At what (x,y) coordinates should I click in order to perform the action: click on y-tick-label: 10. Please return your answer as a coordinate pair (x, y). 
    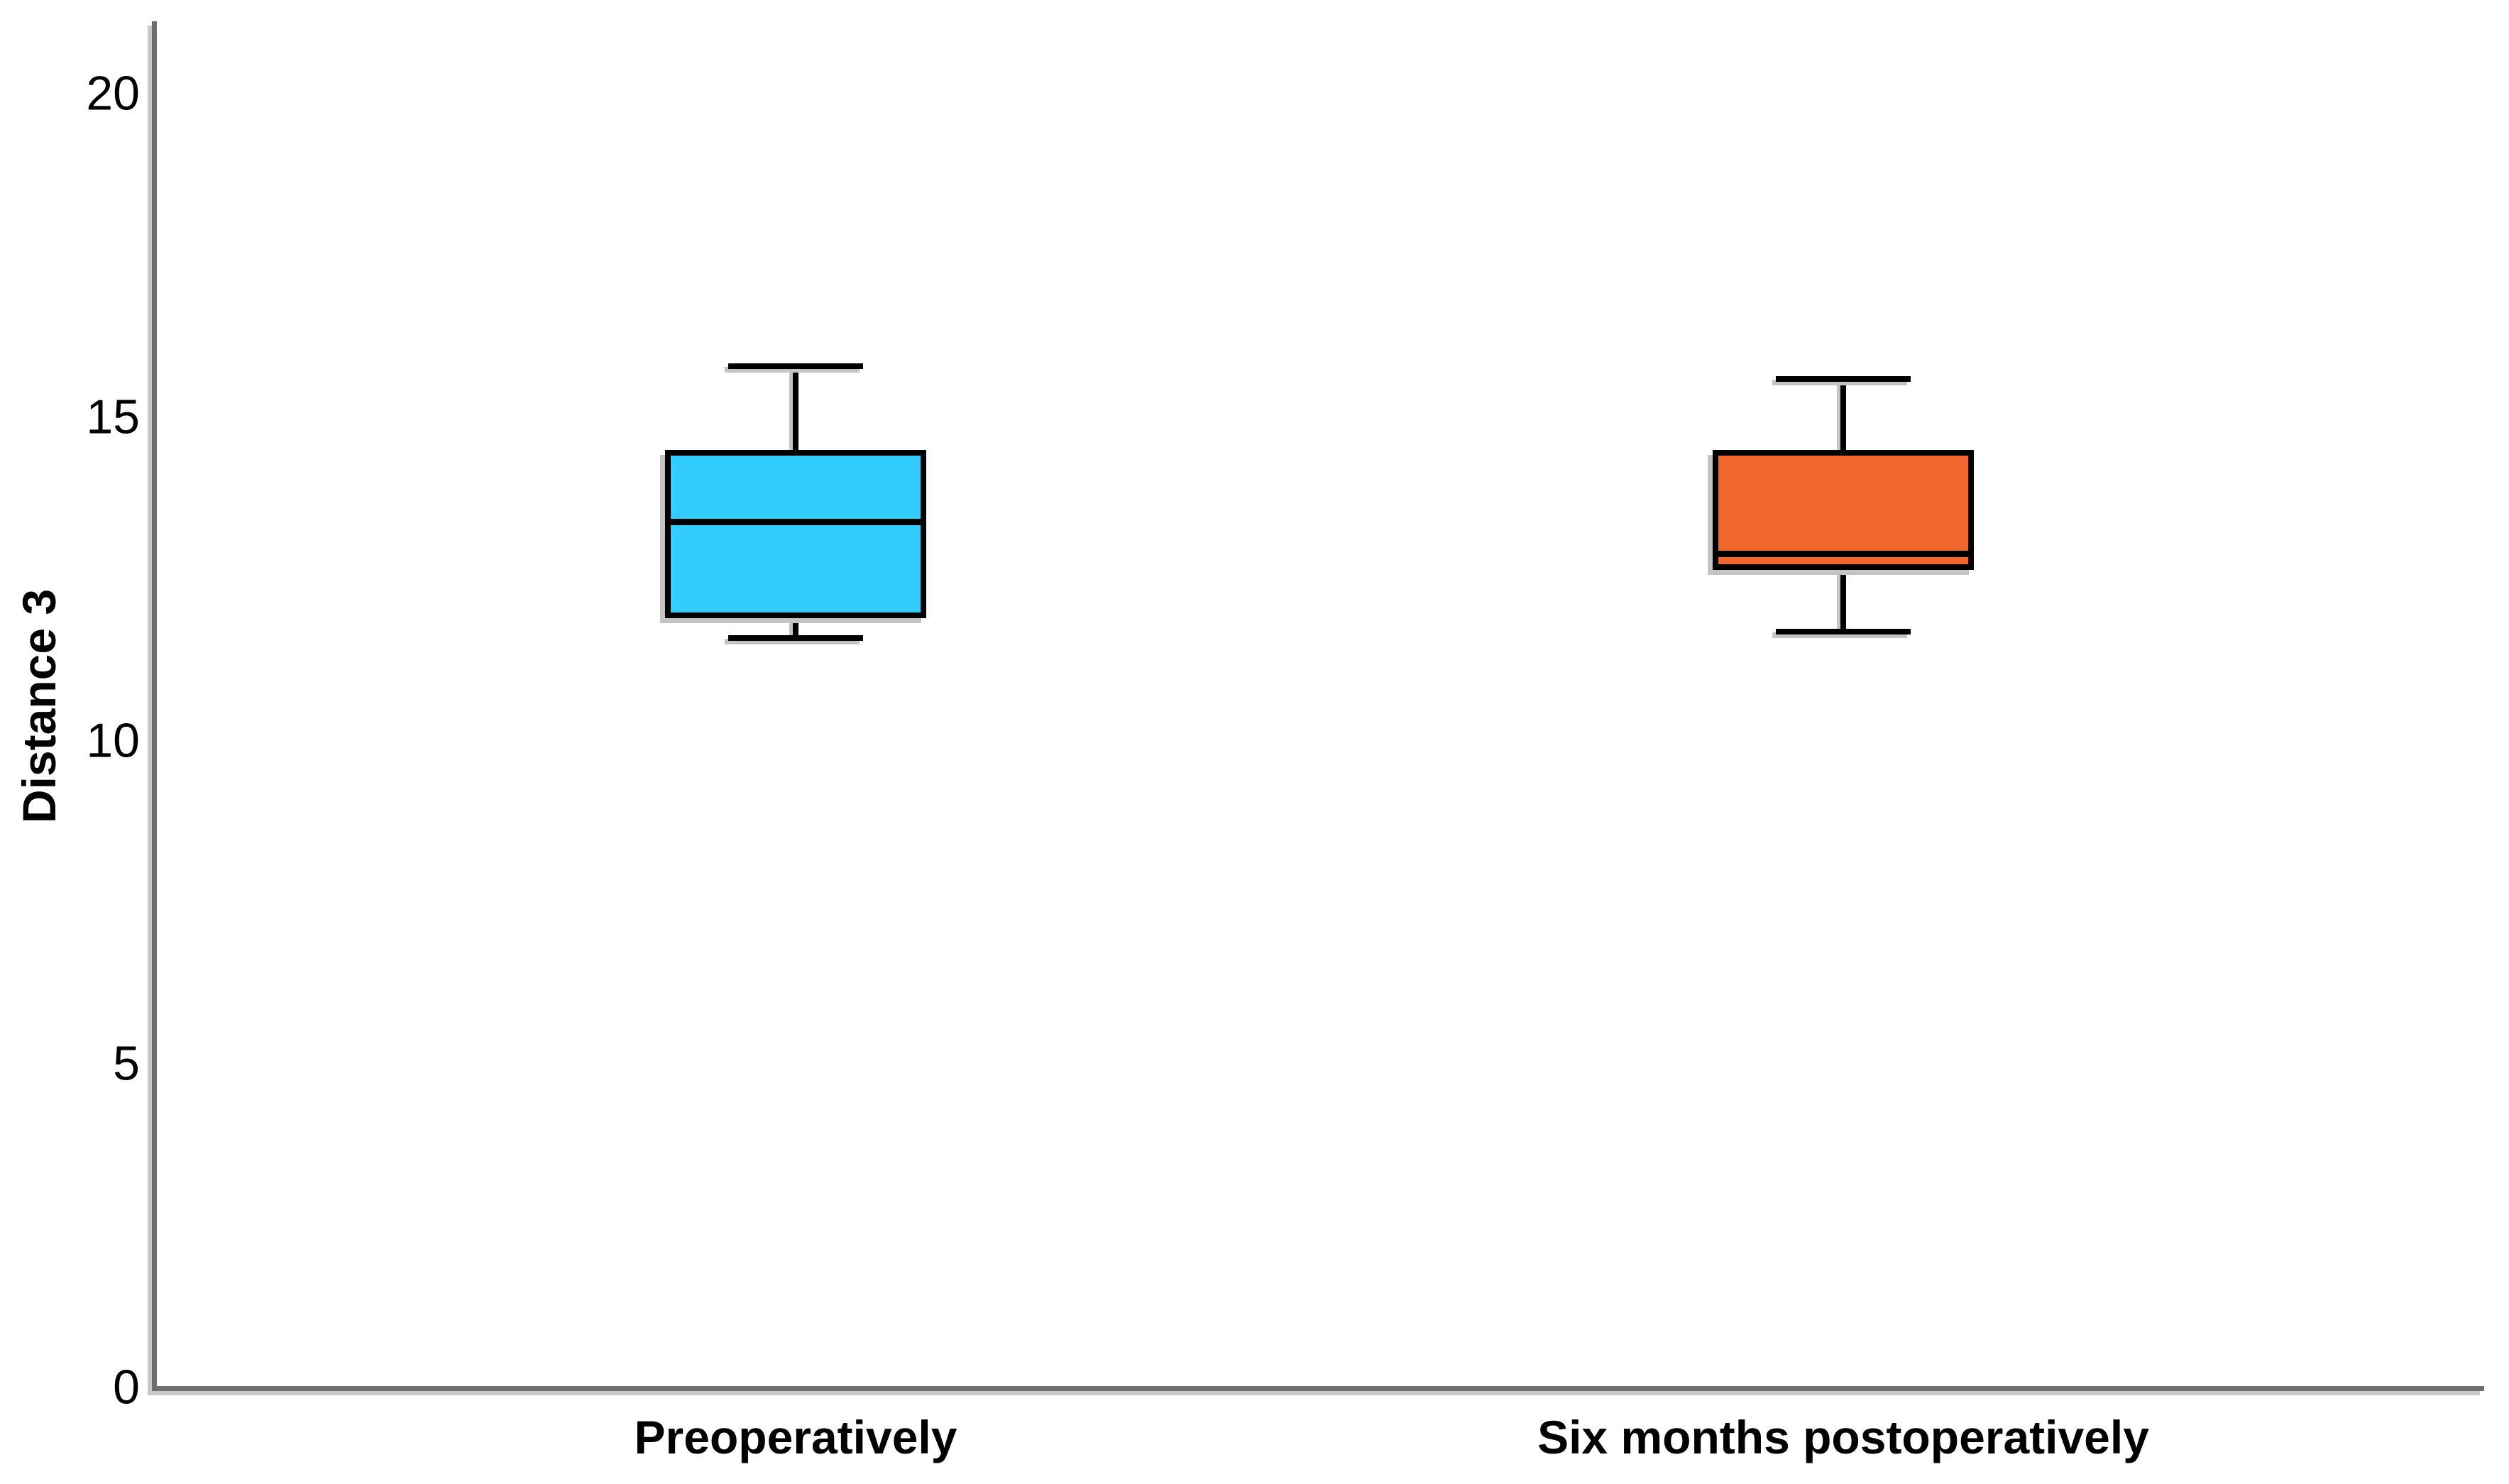
    Looking at the image, I should click on (113, 740).